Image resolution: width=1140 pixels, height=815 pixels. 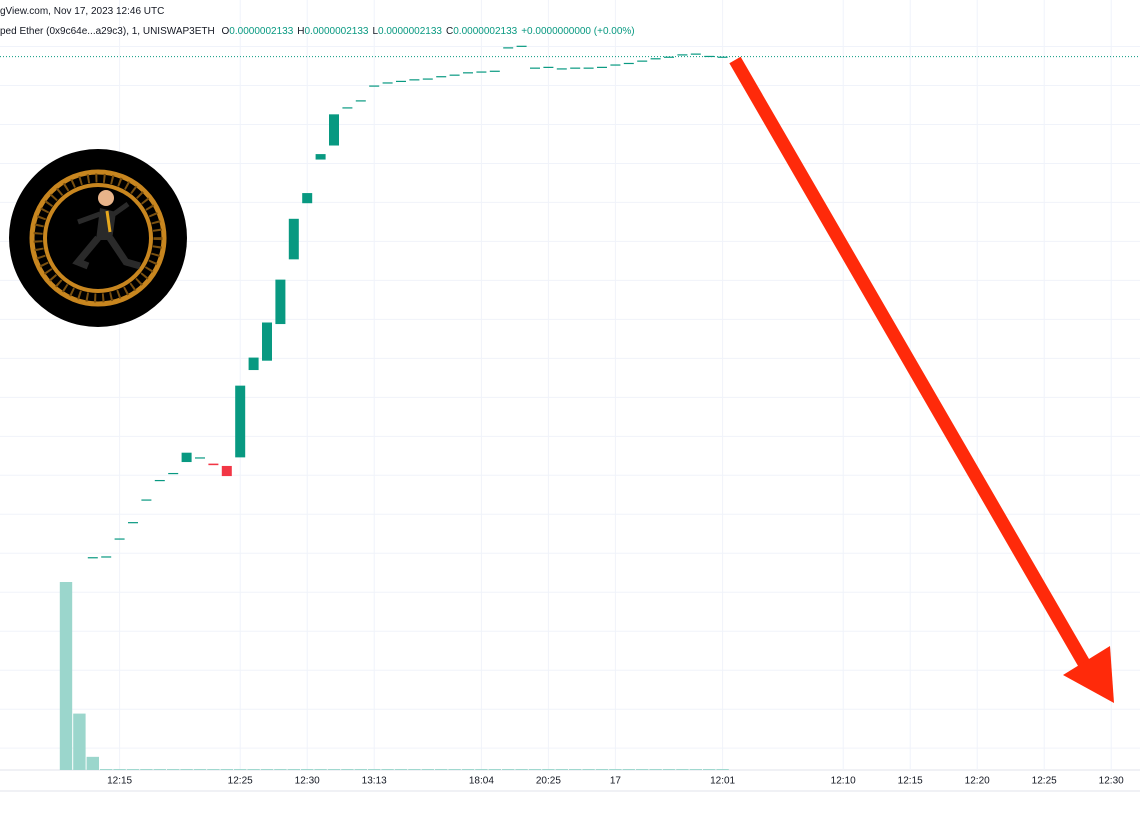 I want to click on x-tick-label: 20:25, so click(x=548, y=781).